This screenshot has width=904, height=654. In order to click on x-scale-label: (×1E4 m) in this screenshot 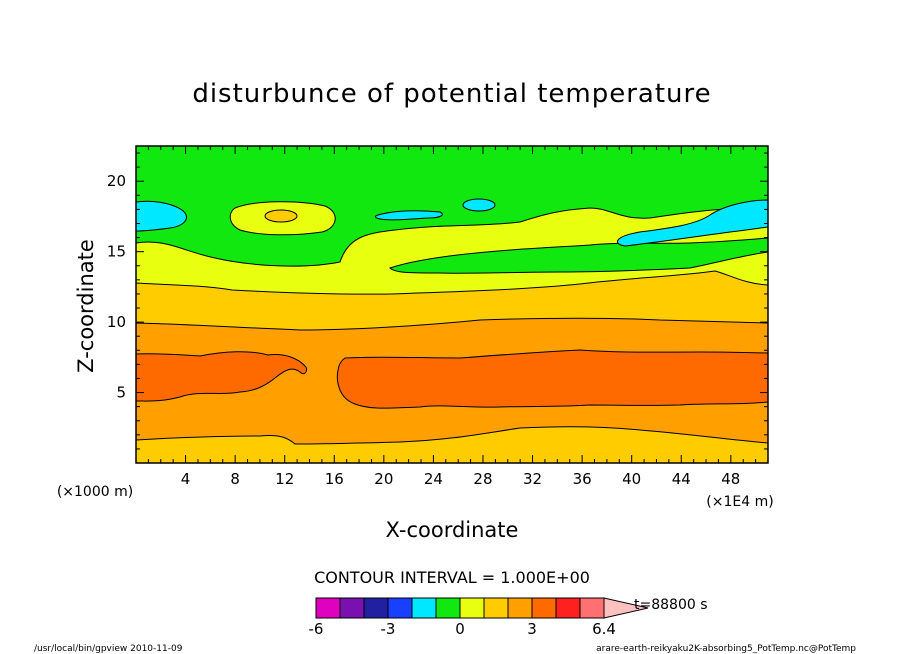, I will do `click(739, 502)`.